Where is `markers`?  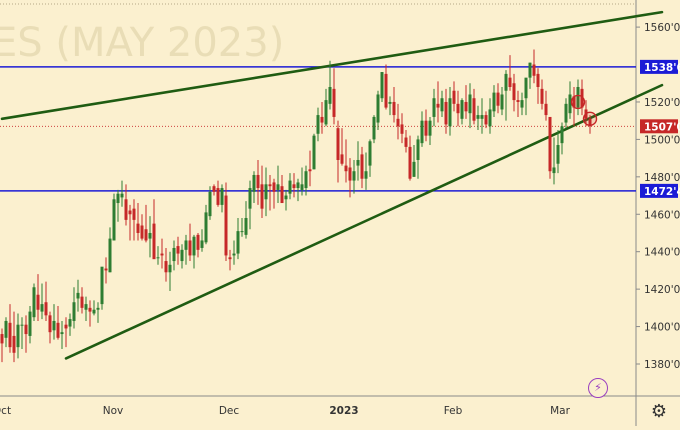
markers is located at coordinates (584, 110).